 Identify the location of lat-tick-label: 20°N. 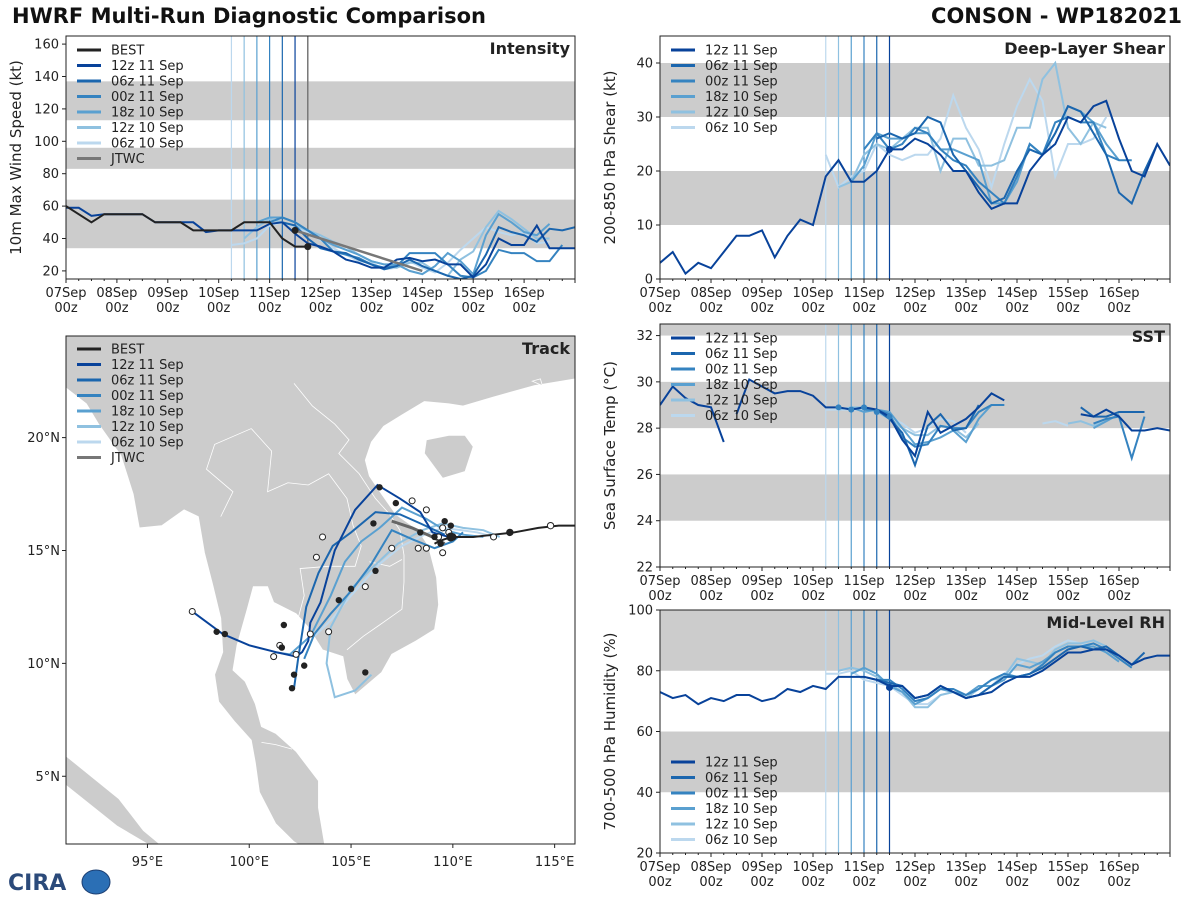
(43, 438).